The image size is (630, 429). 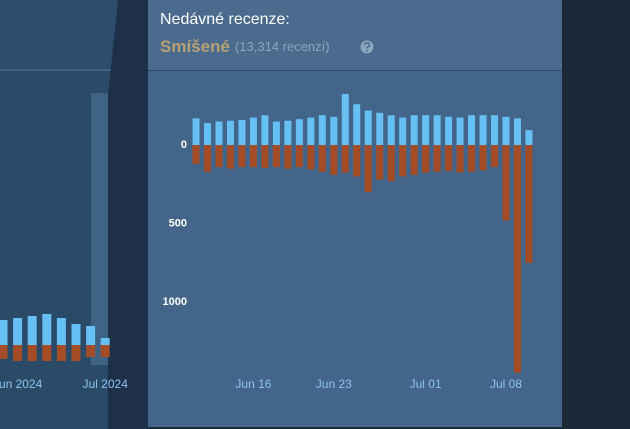 I want to click on section-title: Nedávné recenze:, so click(x=225, y=19).